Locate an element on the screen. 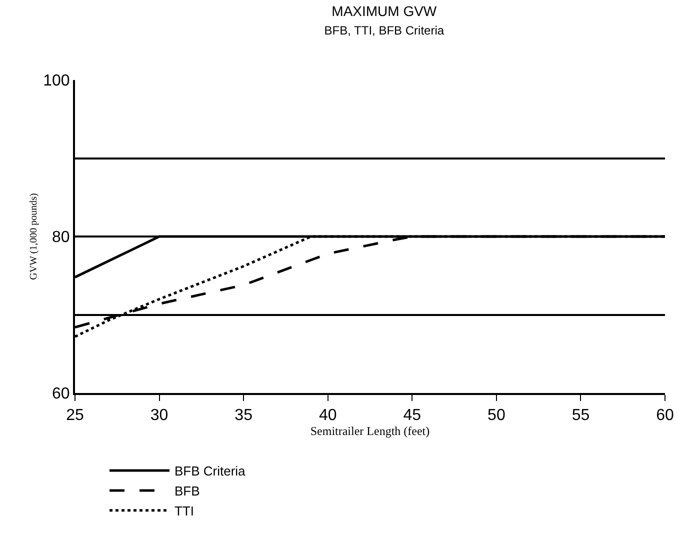  x-tick-label: 60 is located at coordinates (665, 415).